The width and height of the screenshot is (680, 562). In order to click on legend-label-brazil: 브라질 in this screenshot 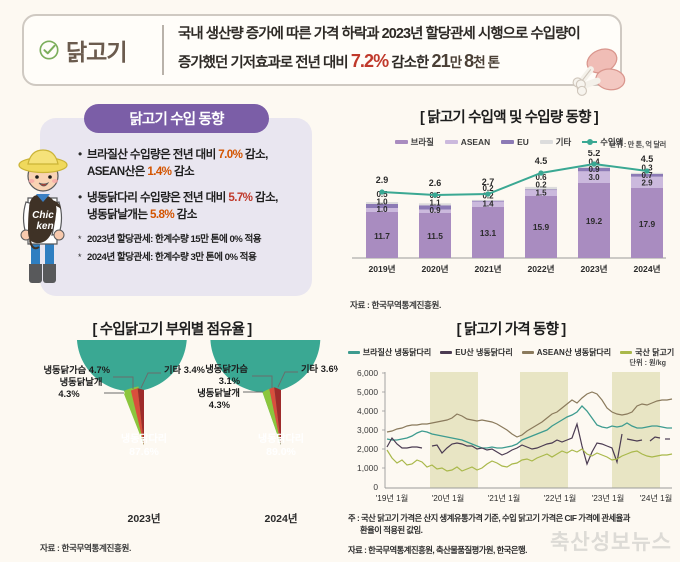, I will do `click(422, 142)`.